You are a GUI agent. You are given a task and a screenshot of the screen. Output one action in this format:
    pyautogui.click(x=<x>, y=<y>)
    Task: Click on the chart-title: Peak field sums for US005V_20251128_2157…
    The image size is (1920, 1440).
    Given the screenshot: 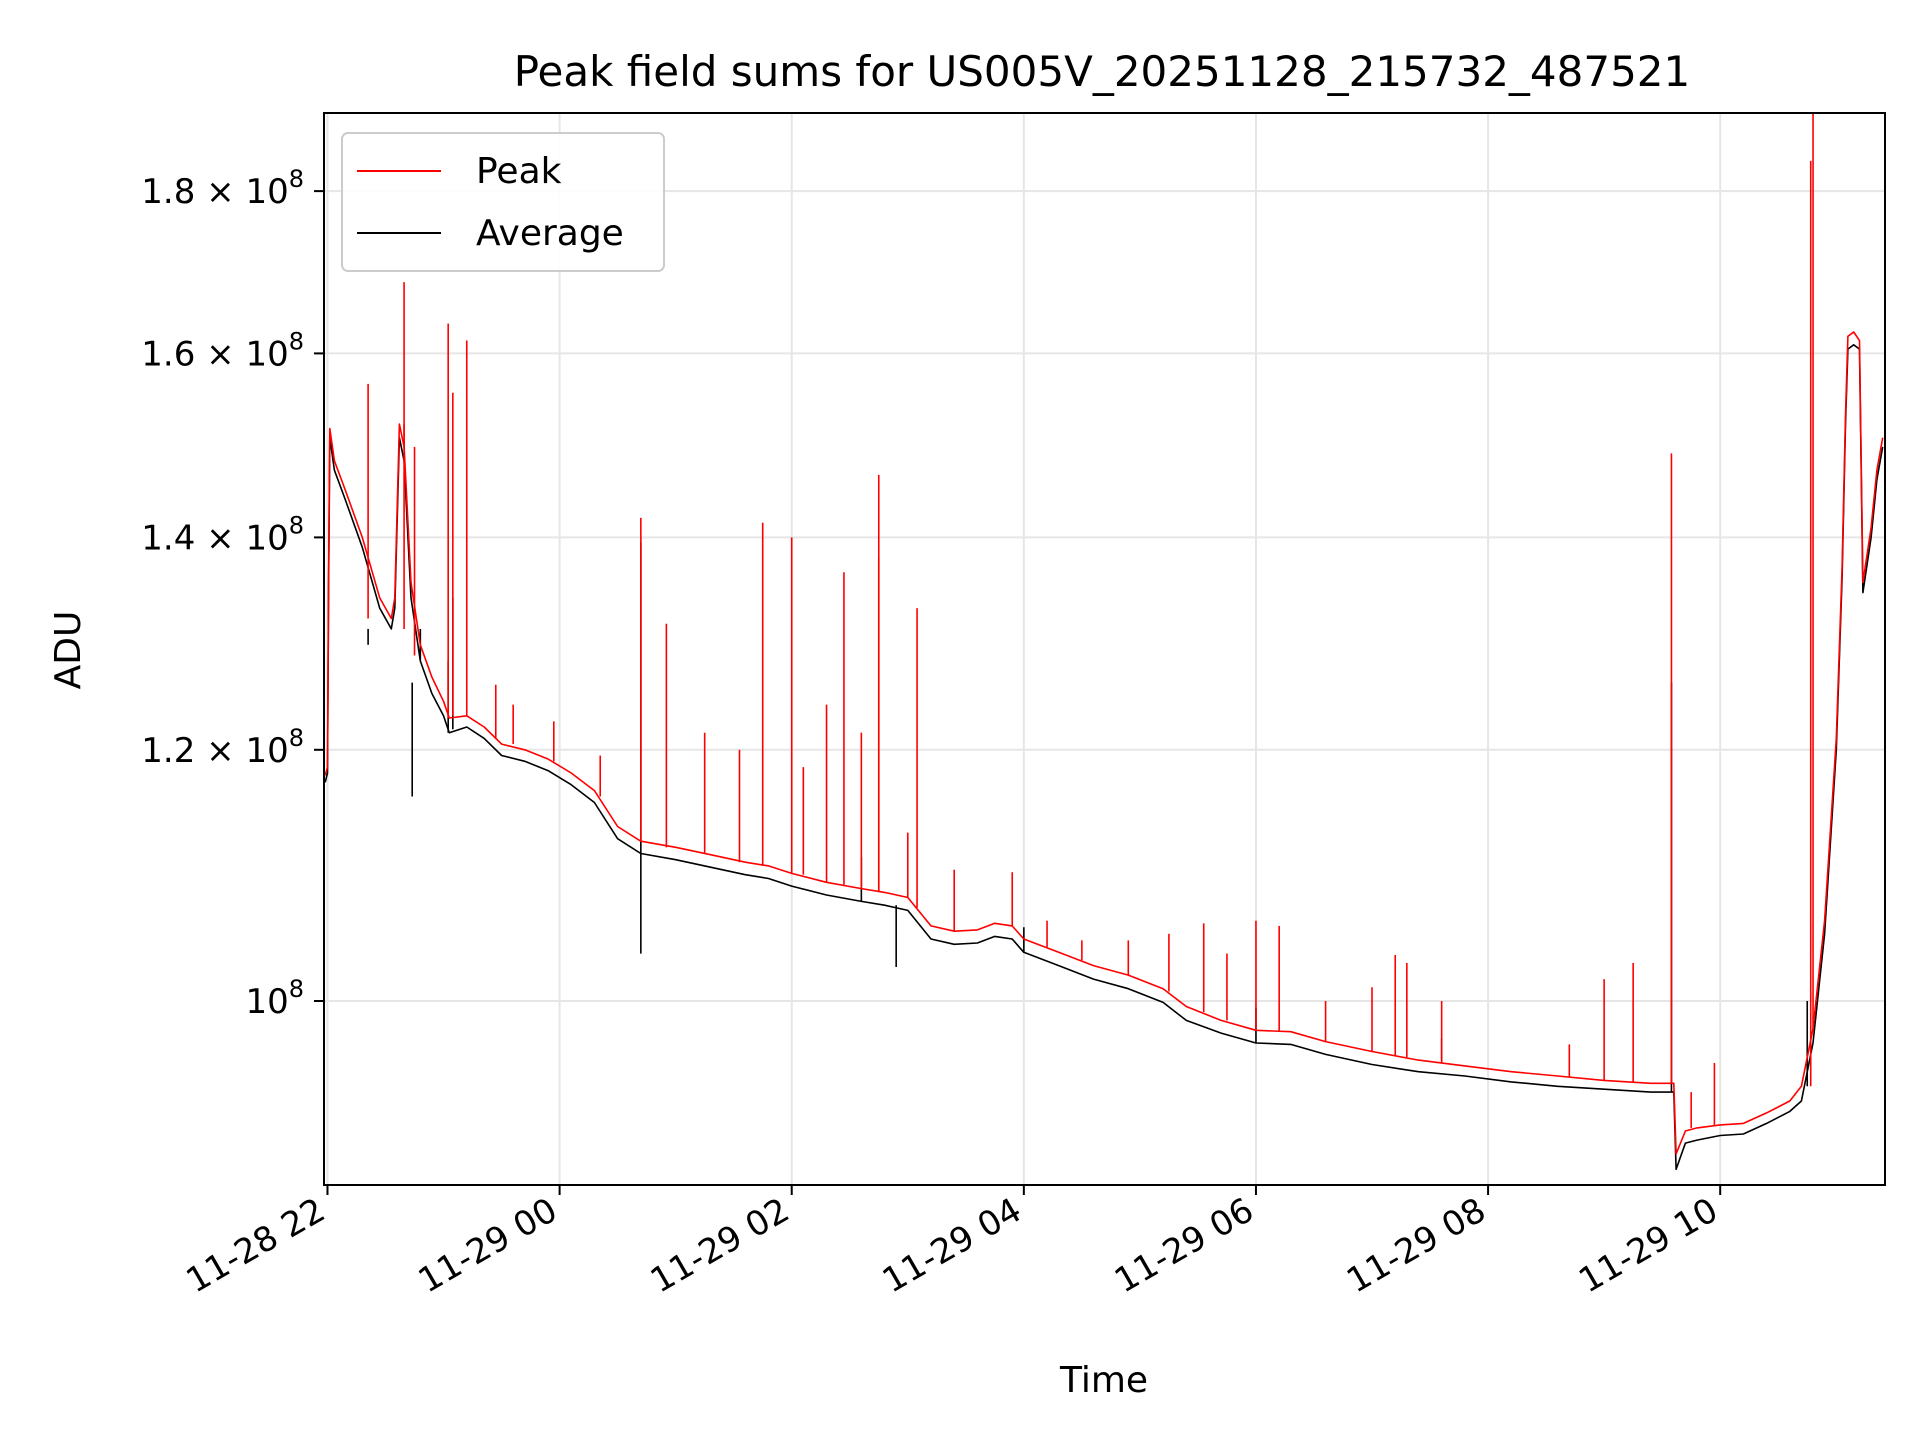 What is the action you would take?
    pyautogui.click(x=1102, y=71)
    